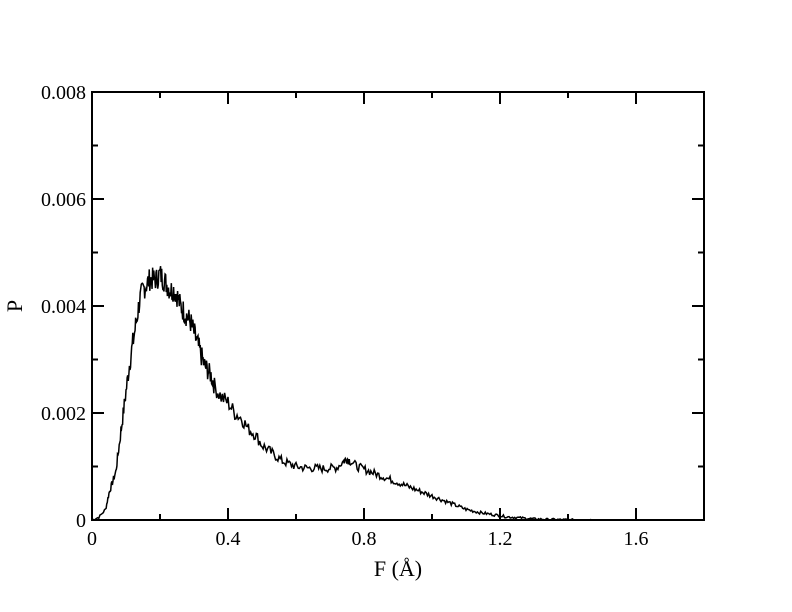 The width and height of the screenshot is (792, 612). Describe the element at coordinates (92, 539) in the screenshot. I see `x-tick-label: 0` at that location.